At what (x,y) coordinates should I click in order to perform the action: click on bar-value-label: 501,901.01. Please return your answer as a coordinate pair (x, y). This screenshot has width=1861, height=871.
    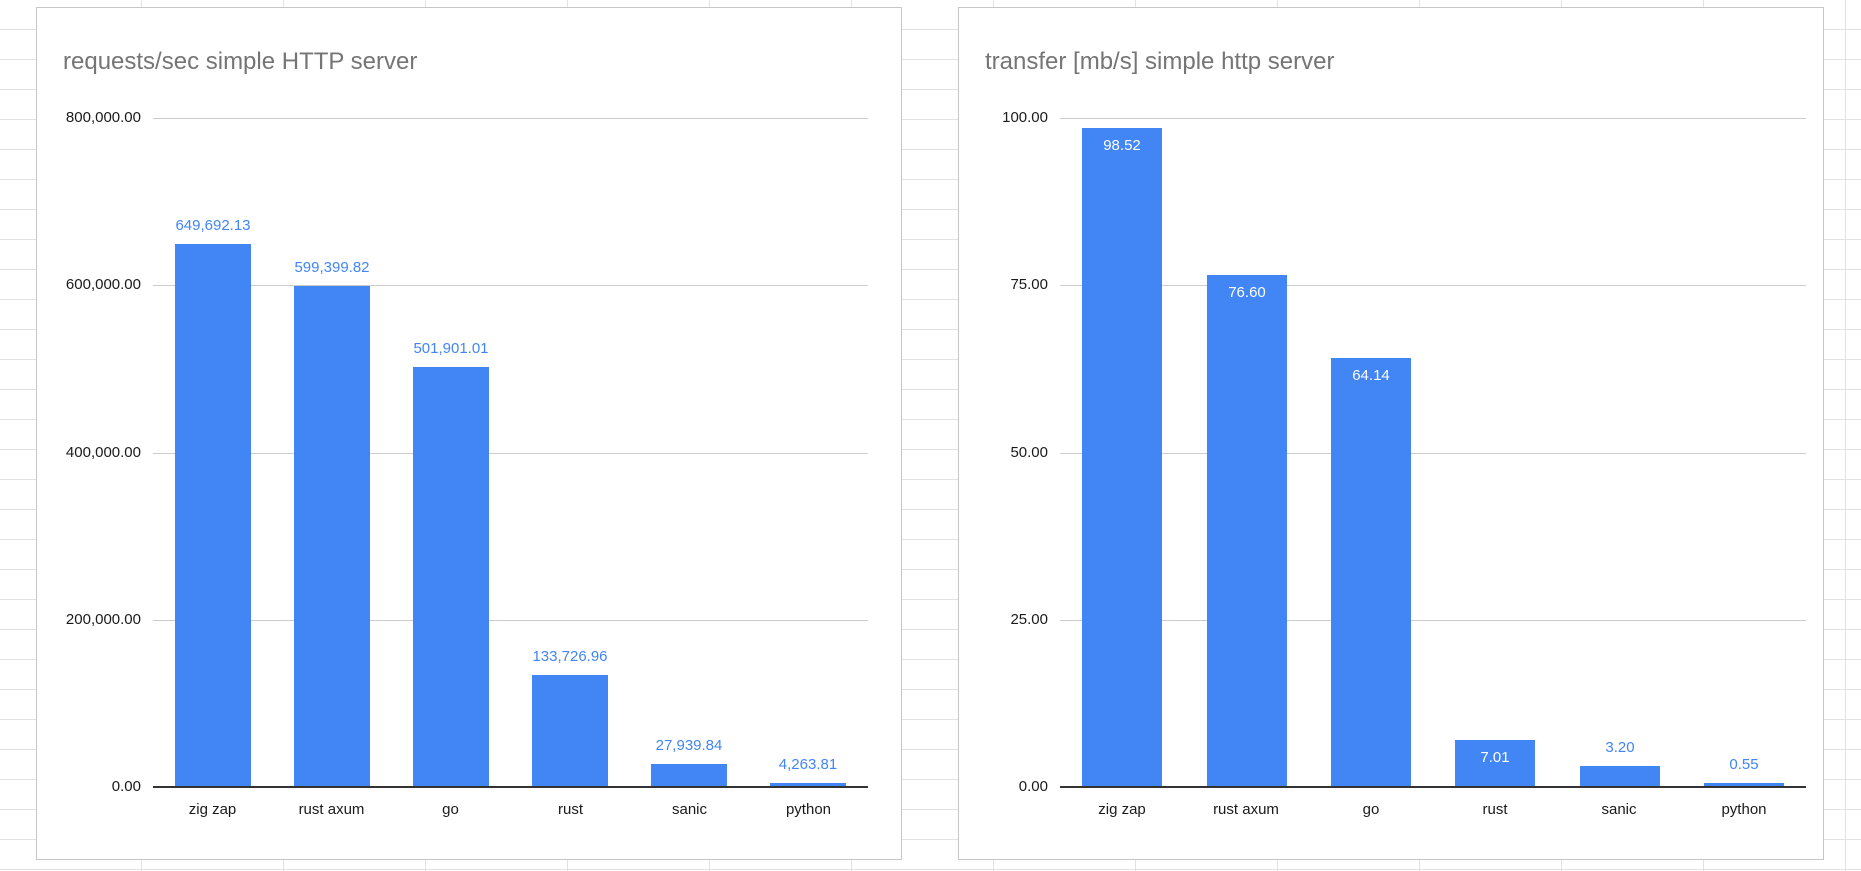
    Looking at the image, I should click on (451, 348).